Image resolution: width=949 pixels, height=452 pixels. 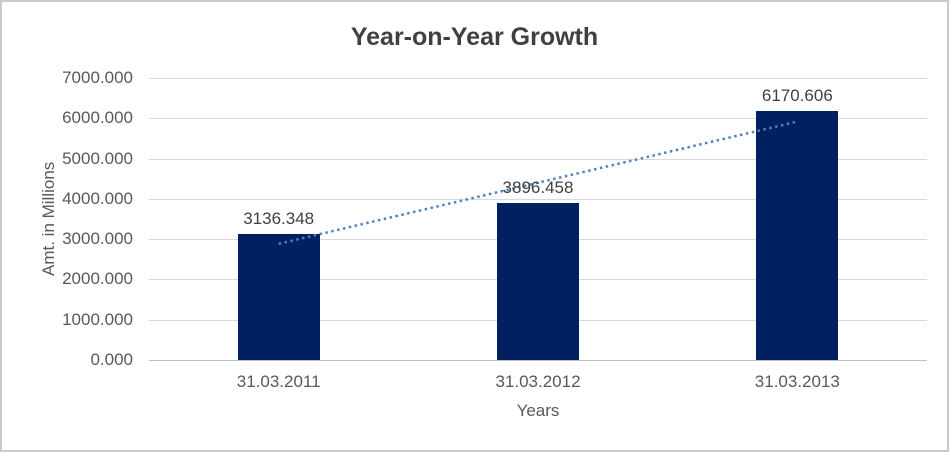 I want to click on data-label: 3136.348, so click(x=279, y=218).